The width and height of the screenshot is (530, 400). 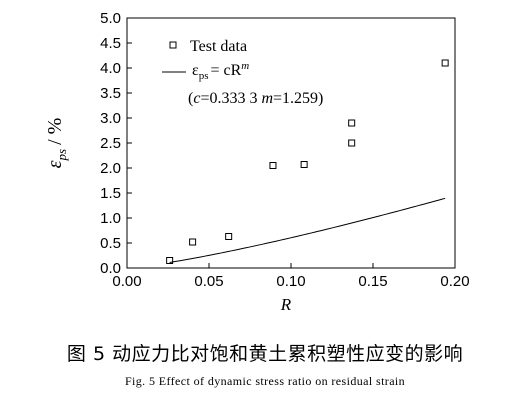 What do you see at coordinates (290, 281) in the screenshot?
I see `x-tick-label: 0.10` at bounding box center [290, 281].